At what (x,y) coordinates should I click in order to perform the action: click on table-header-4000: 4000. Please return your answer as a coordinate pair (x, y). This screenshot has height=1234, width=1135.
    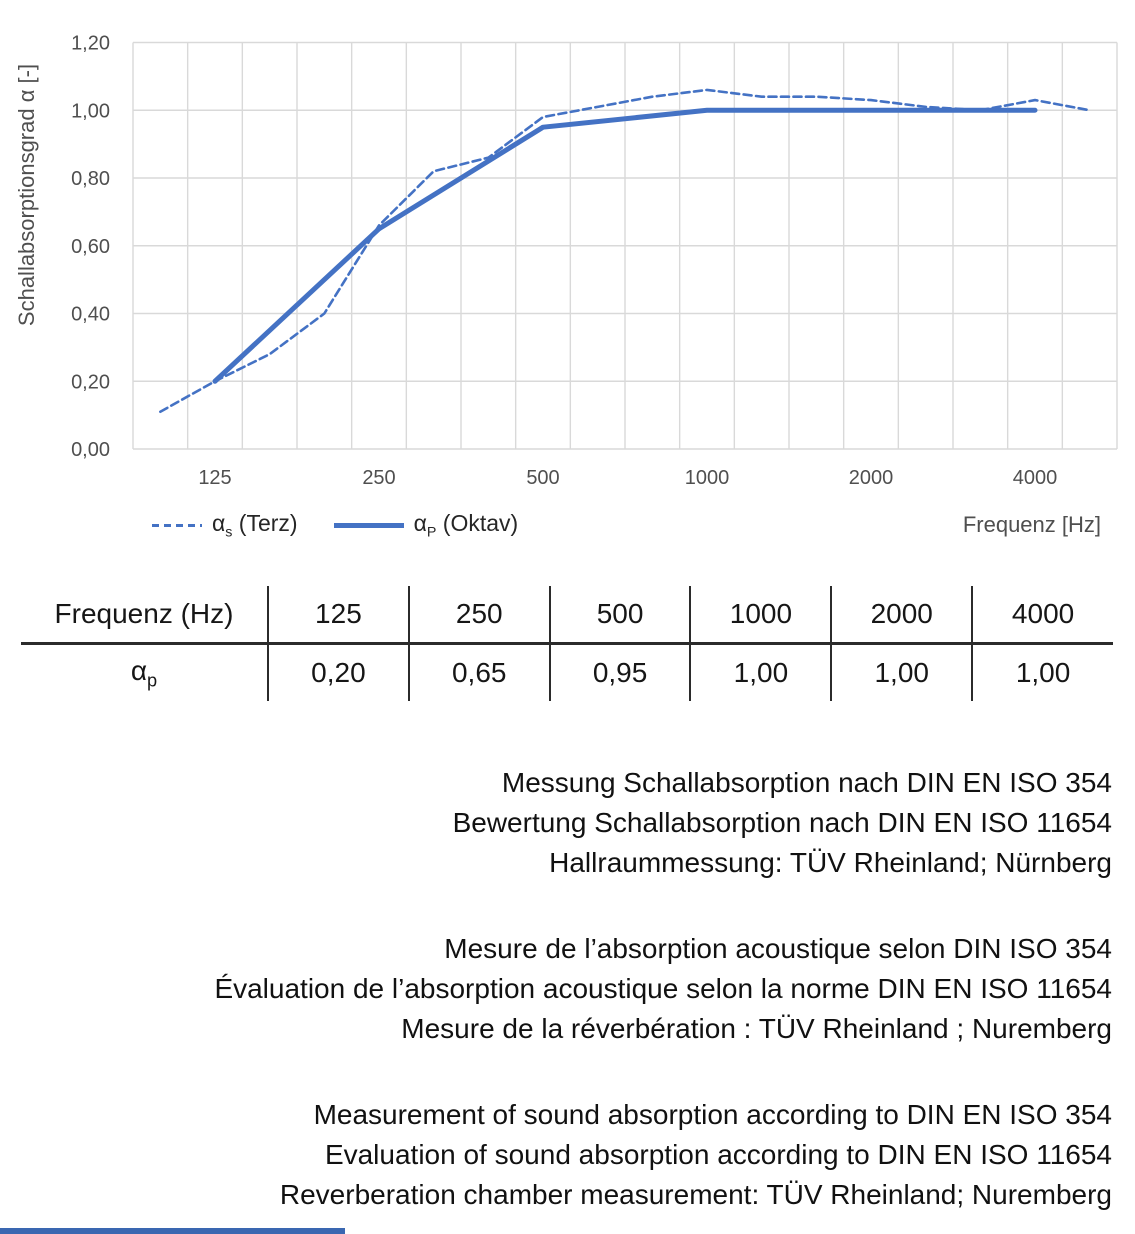
    Looking at the image, I should click on (1042, 615).